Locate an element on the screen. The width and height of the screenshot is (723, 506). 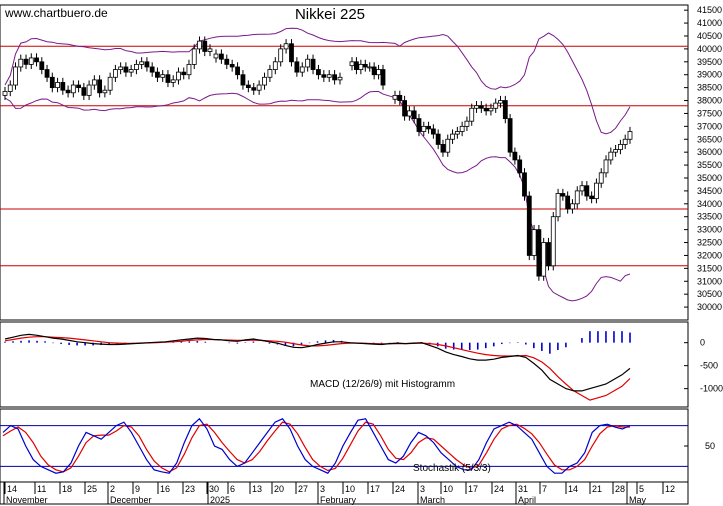
macd-indicator: 0 -500 -1000 is located at coordinates (363, 366).